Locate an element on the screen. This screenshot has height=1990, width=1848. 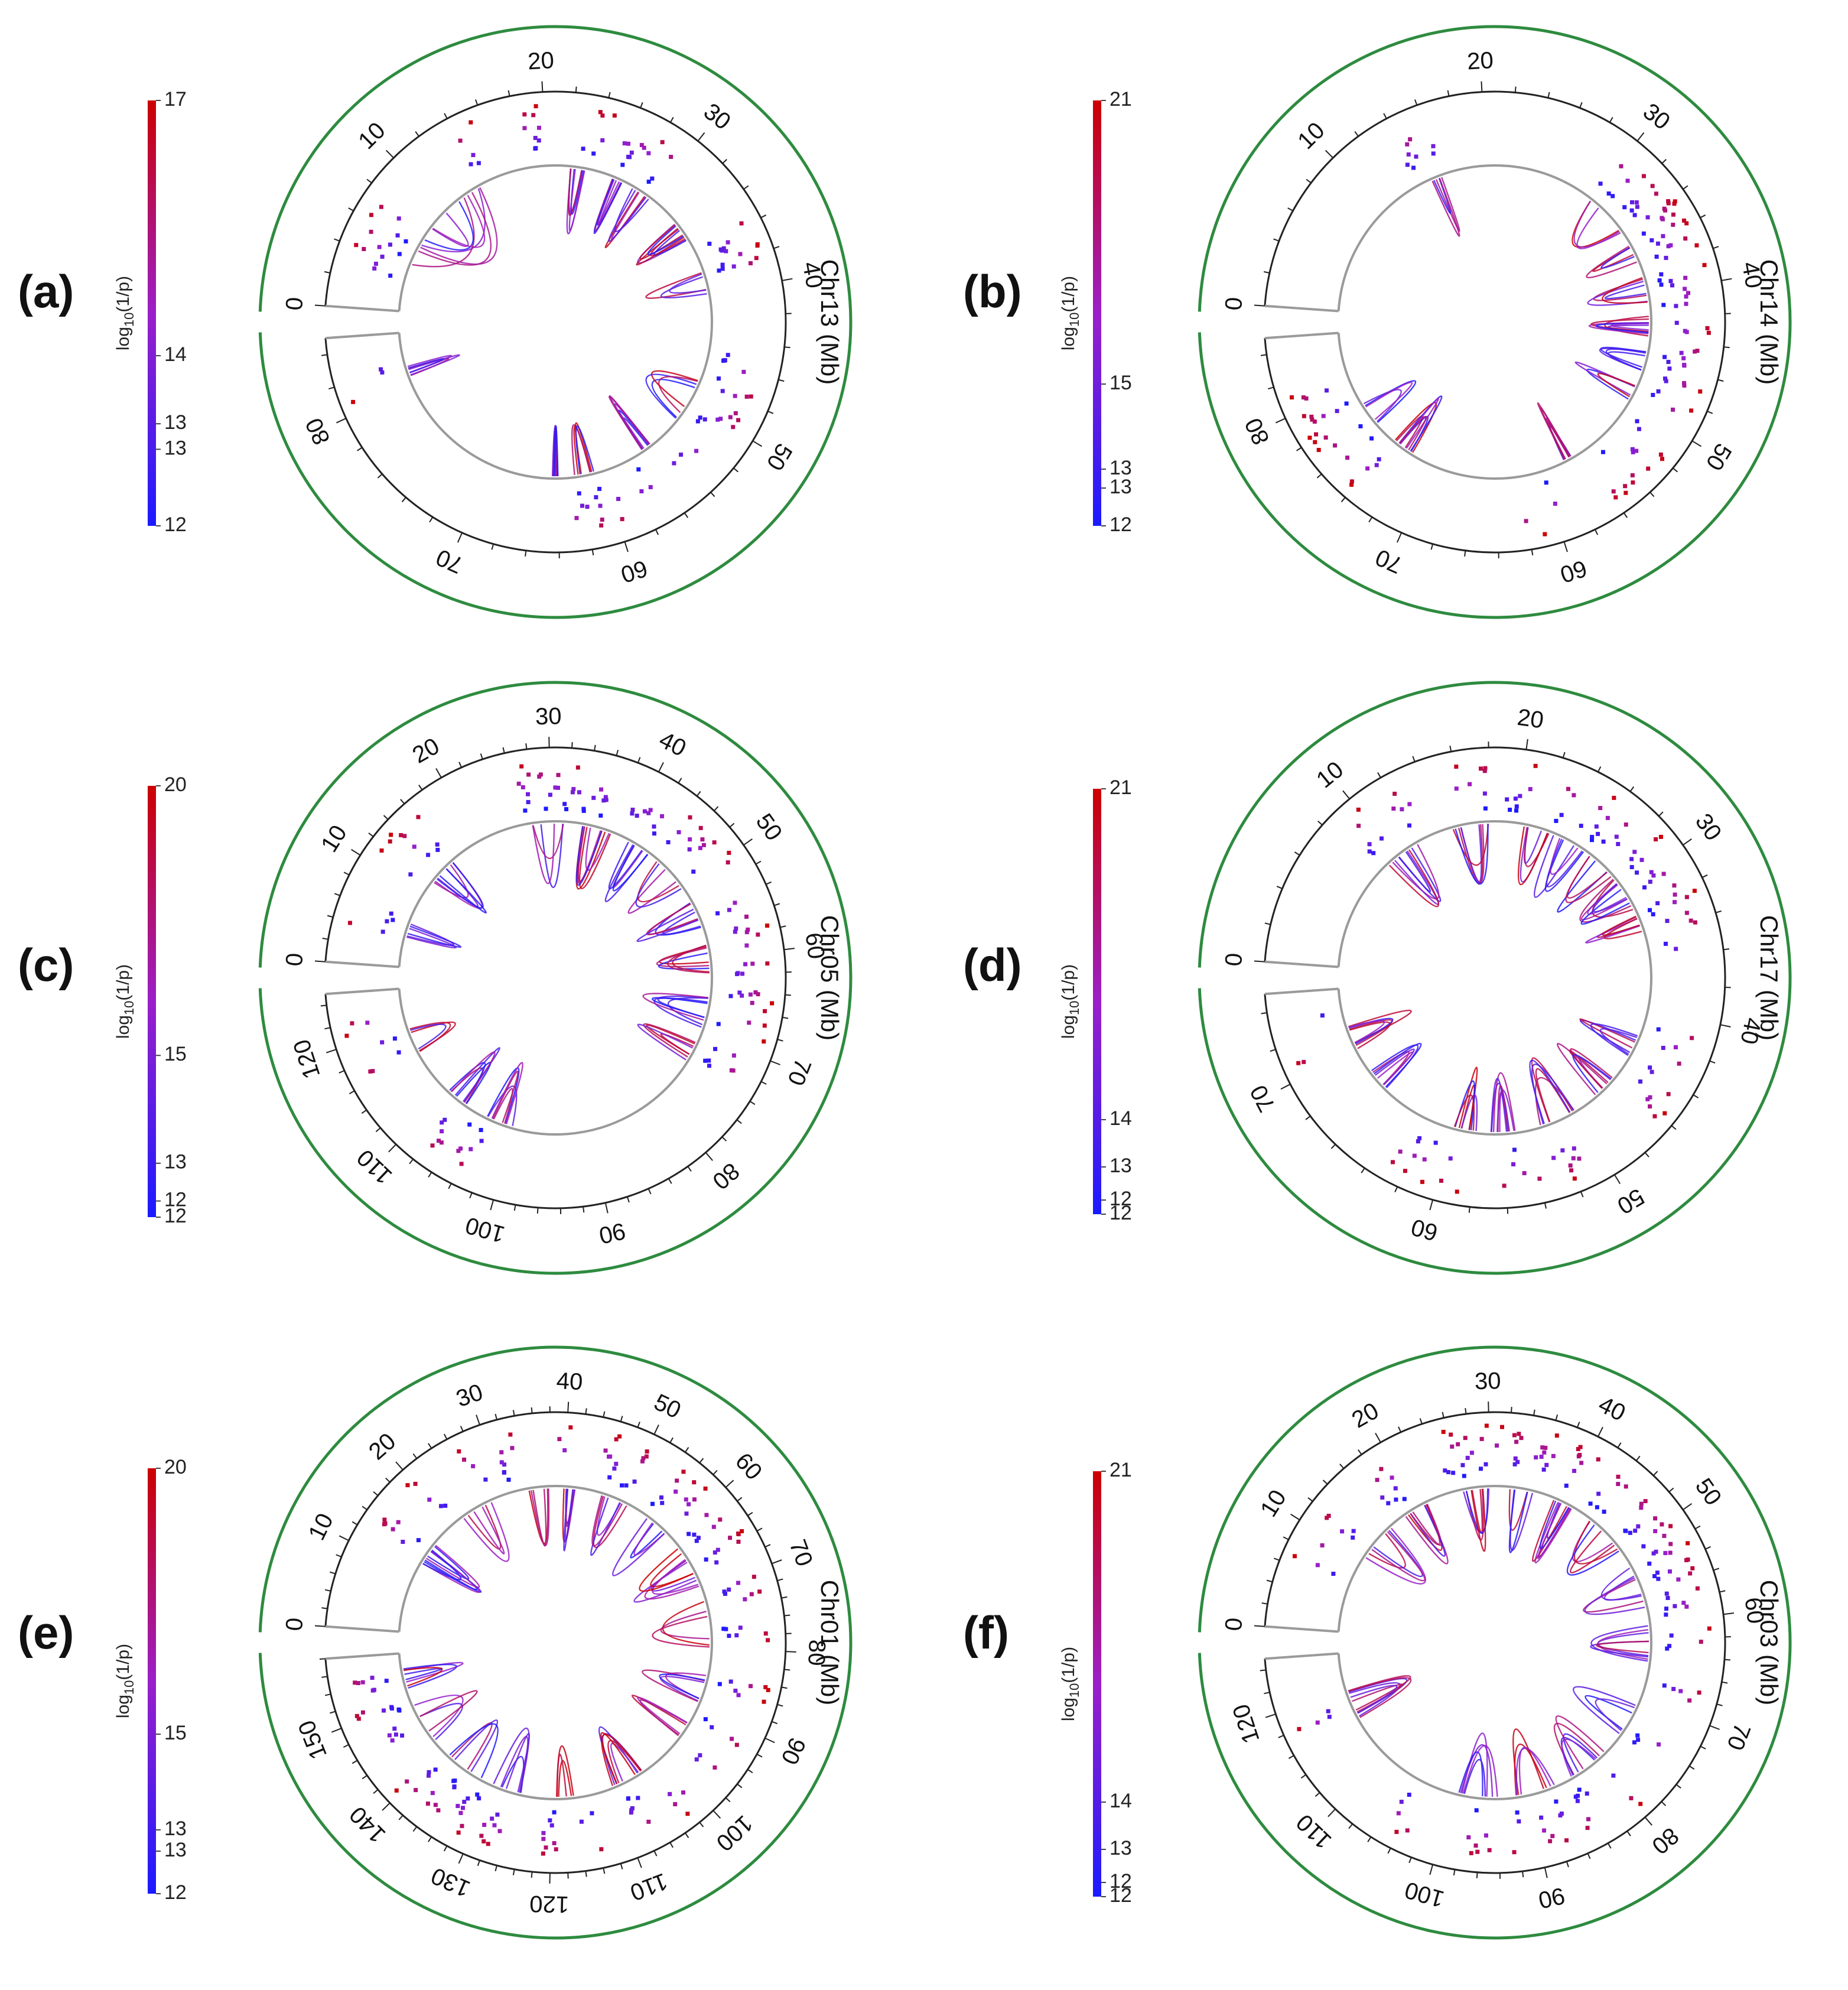
track-notch is located at coordinates (362, 336).